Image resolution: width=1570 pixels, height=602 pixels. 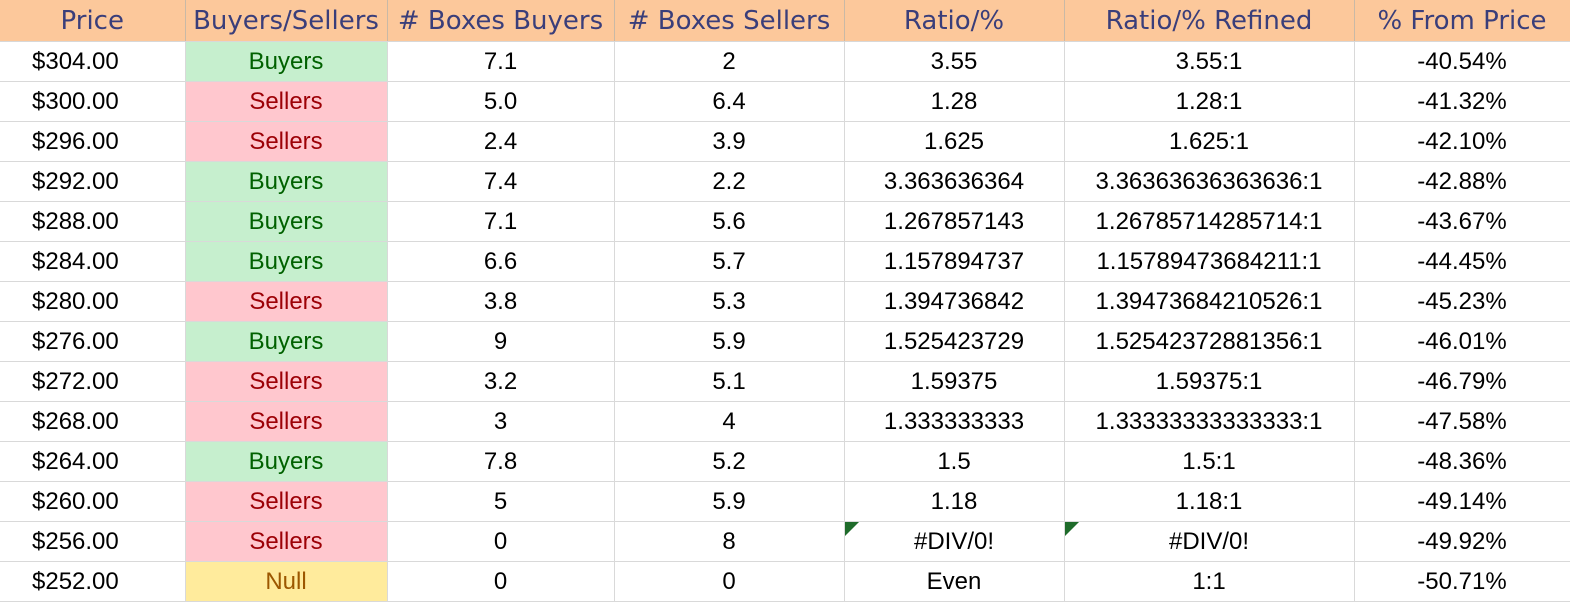 I want to click on from-price-cell: -46.79%, so click(x=1462, y=381).